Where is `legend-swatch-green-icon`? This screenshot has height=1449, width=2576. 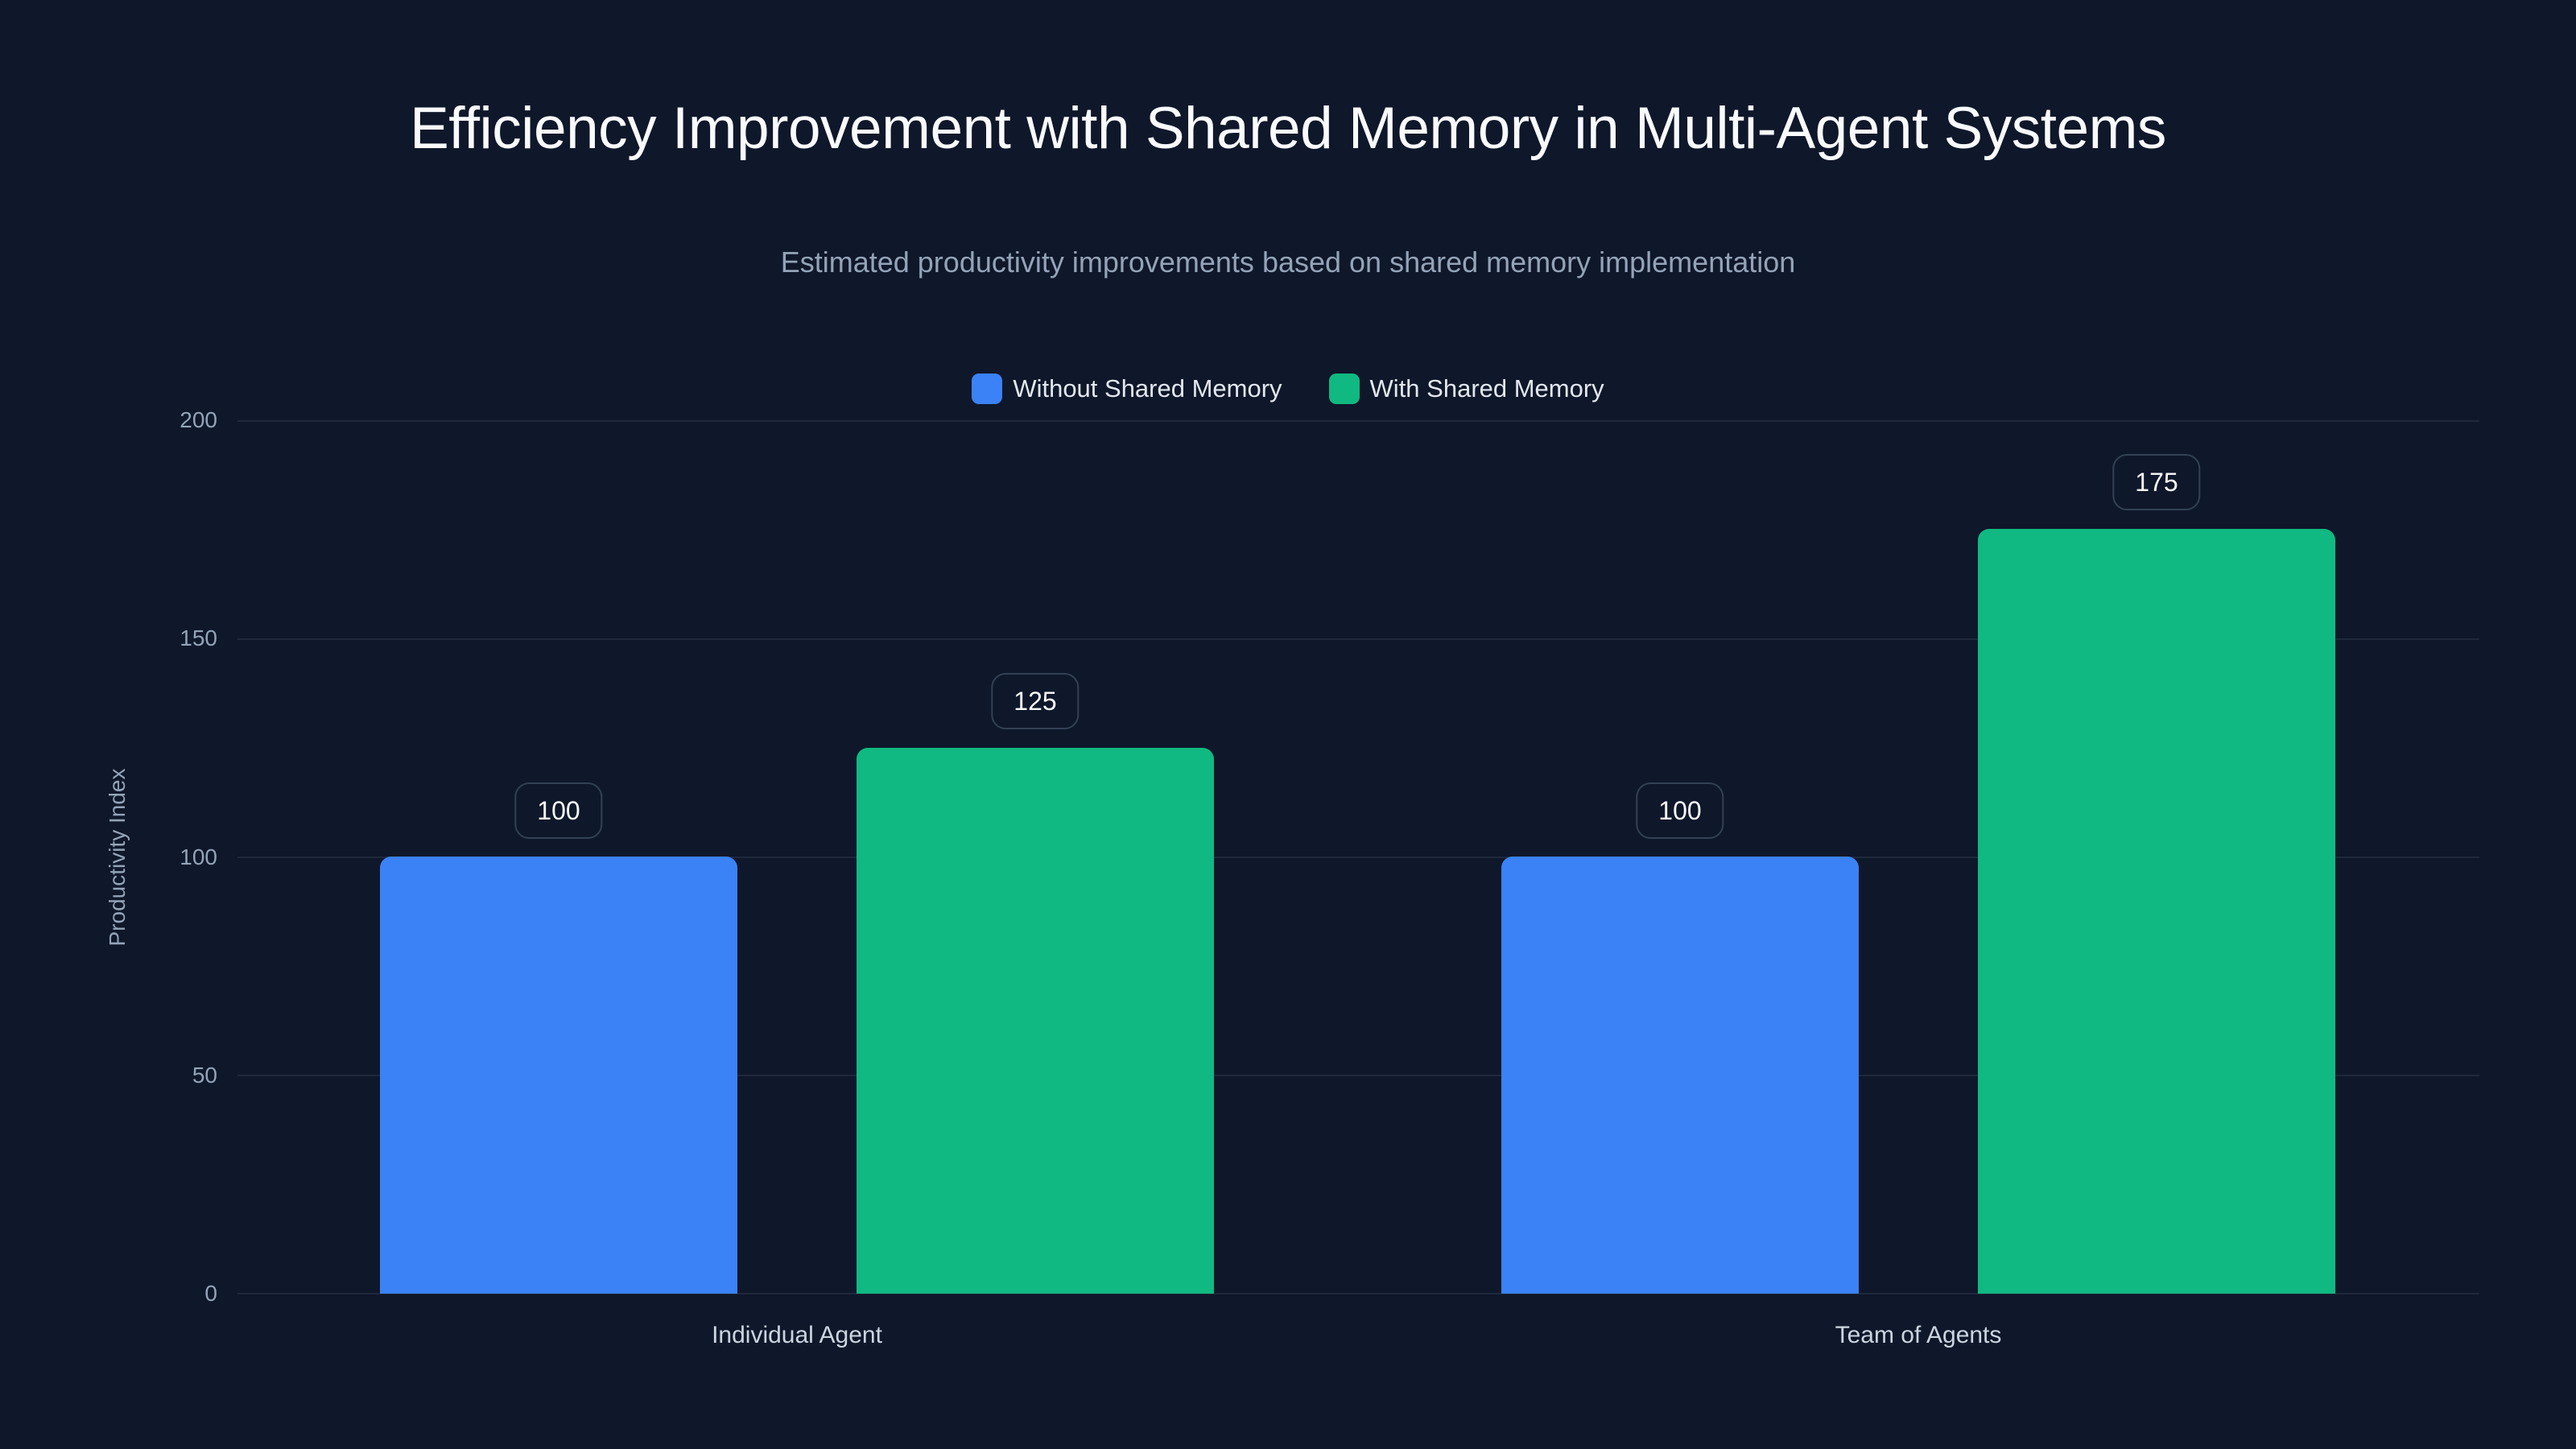 legend-swatch-green-icon is located at coordinates (1344, 389).